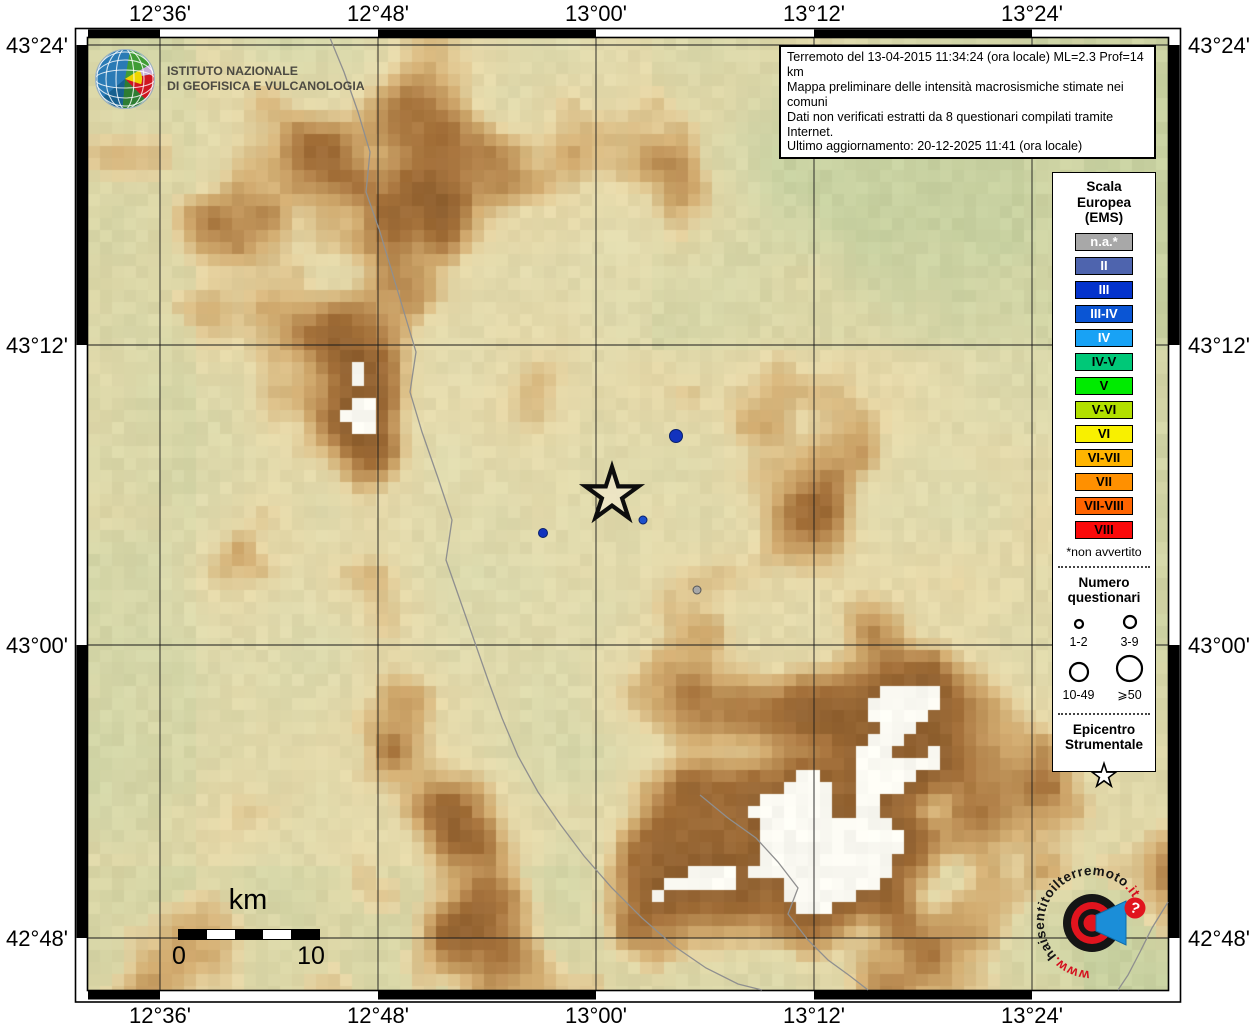 The image size is (1256, 1024). I want to click on ingv-name-line2: DI GEOFISICA E VULCANOLOGIA, so click(266, 86).